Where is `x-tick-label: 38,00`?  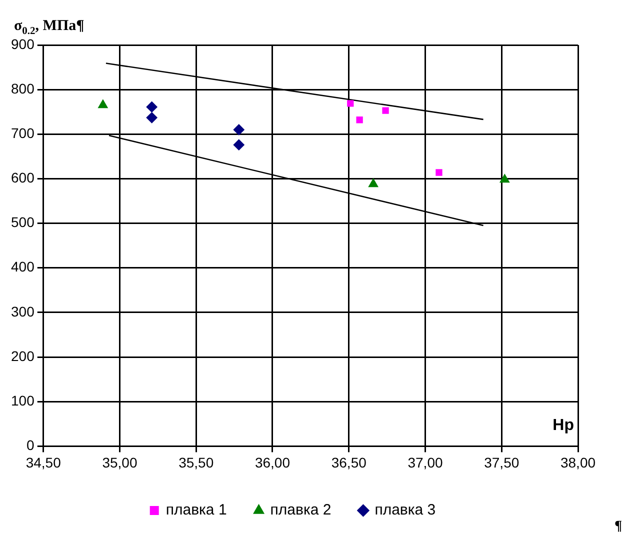 x-tick-label: 38,00 is located at coordinates (578, 462).